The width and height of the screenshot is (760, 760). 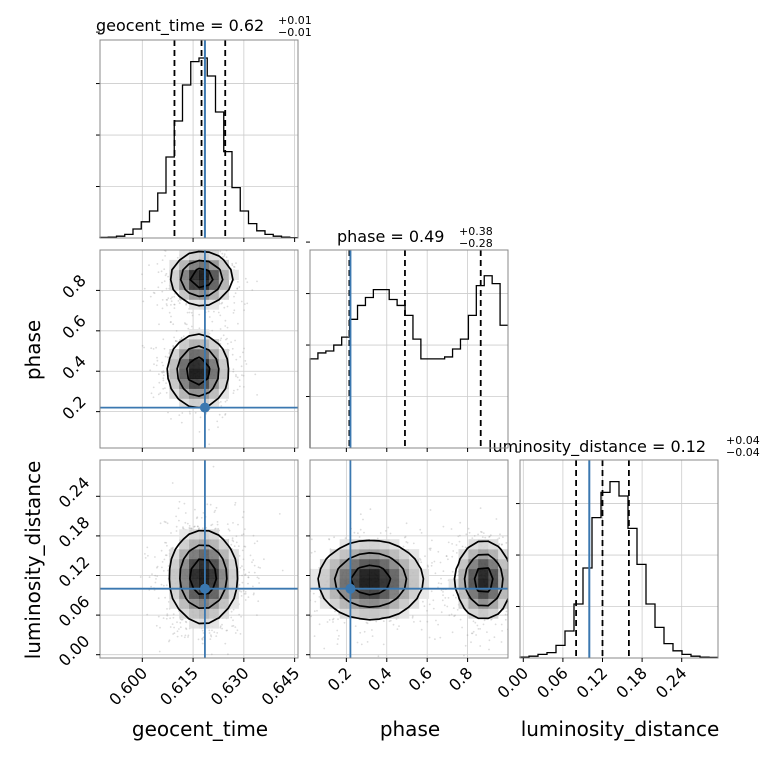 I want to click on histogram-luminosity-distance, so click(x=618, y=569).